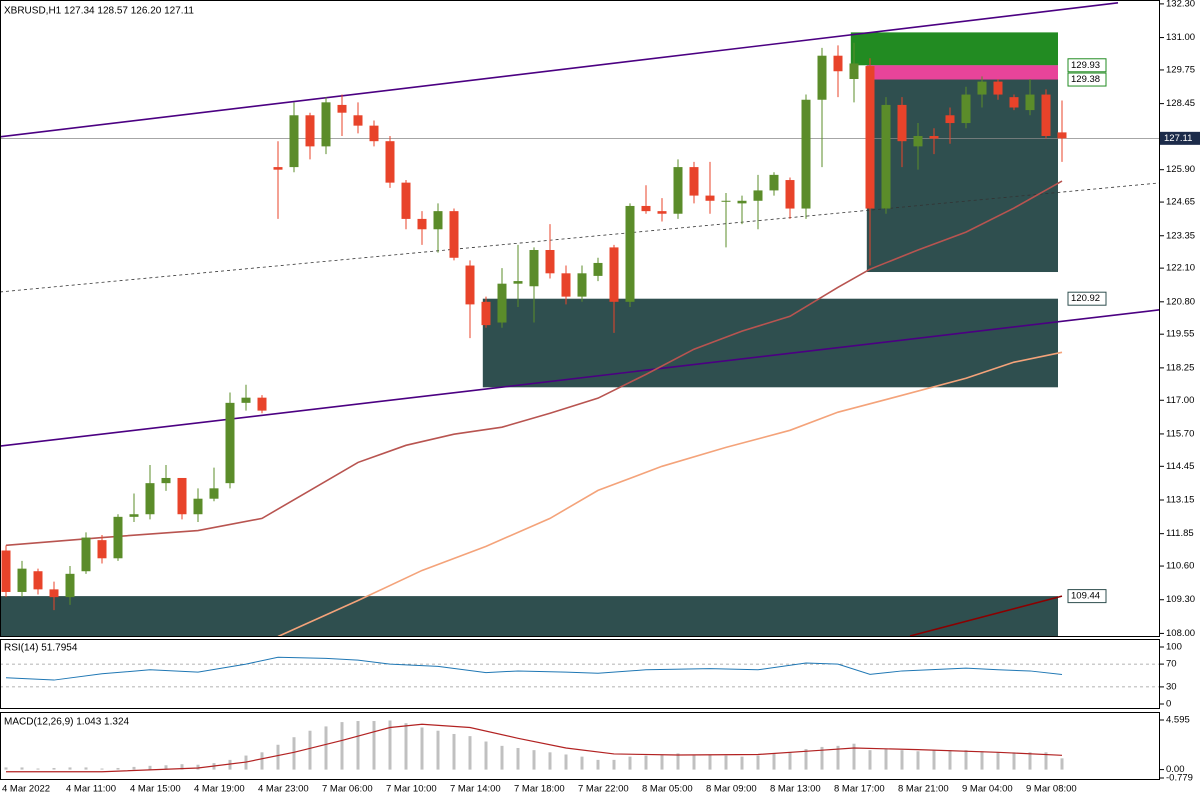  I want to click on x-tick-label: 4 Mar 2022, so click(26, 789).